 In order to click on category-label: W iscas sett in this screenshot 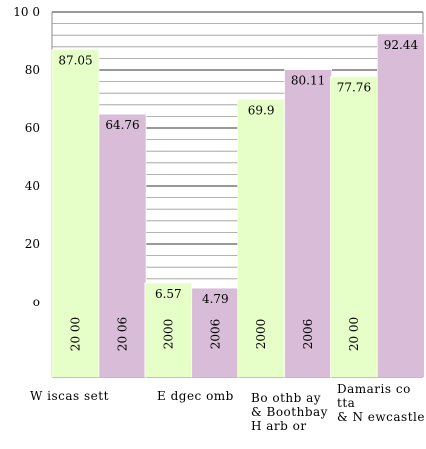, I will do `click(69, 396)`.